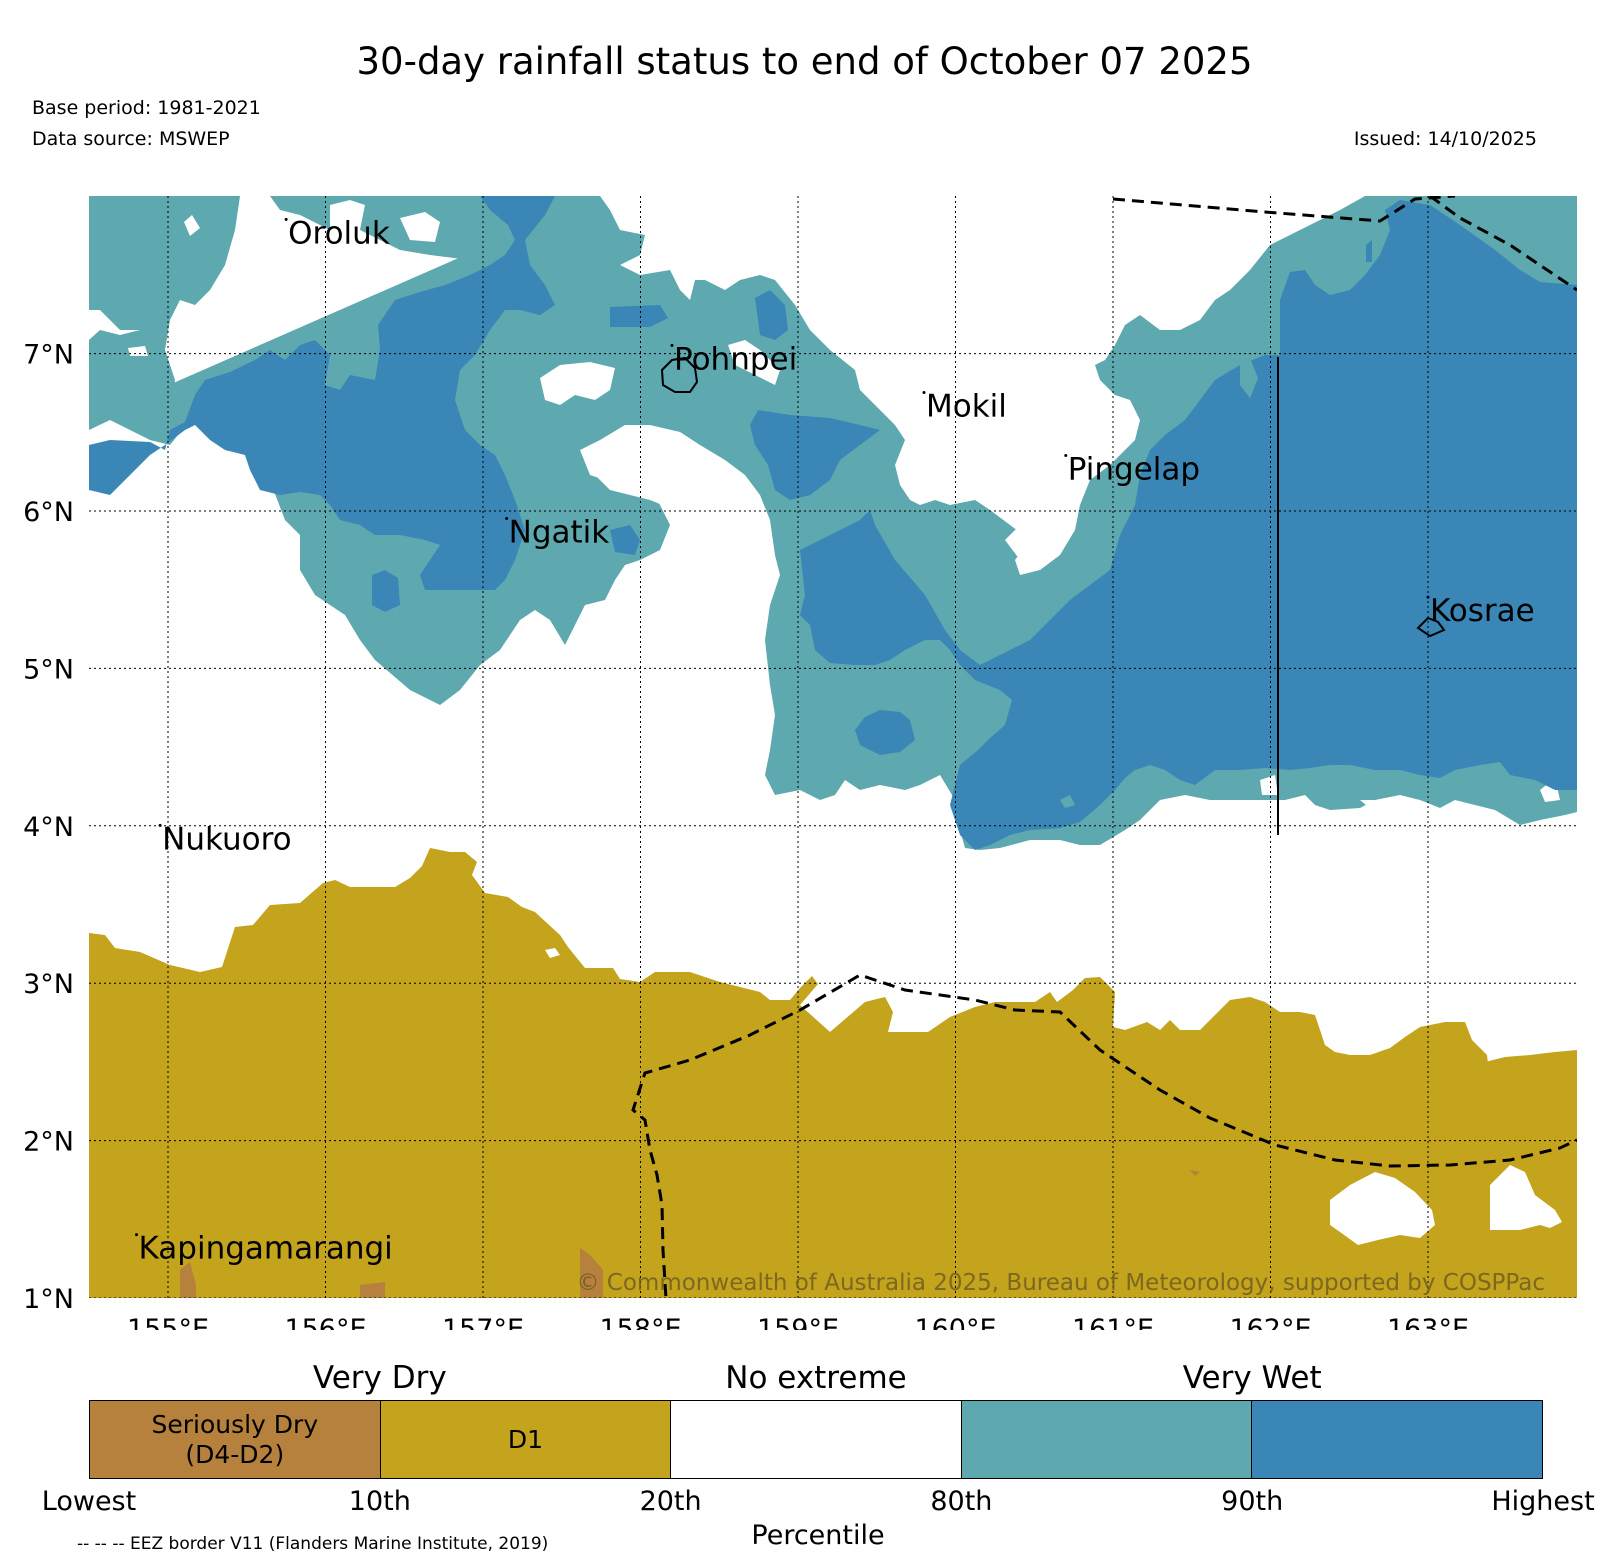 Image resolution: width=1609 pixels, height=1563 pixels. Describe the element at coordinates (48, 984) in the screenshot. I see `lat-tick-label: 3°N` at that location.